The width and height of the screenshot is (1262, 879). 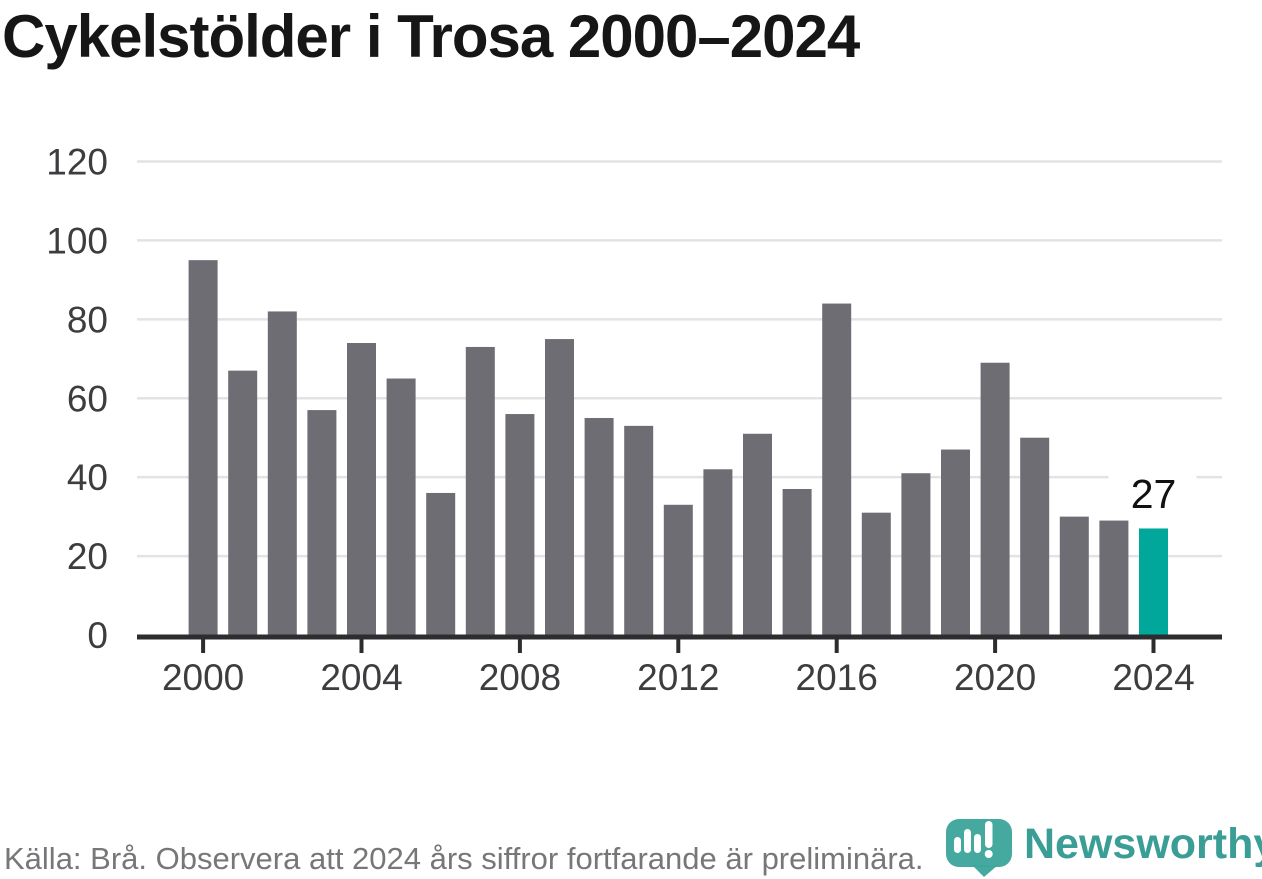 I want to click on bar-2004, so click(x=361, y=489).